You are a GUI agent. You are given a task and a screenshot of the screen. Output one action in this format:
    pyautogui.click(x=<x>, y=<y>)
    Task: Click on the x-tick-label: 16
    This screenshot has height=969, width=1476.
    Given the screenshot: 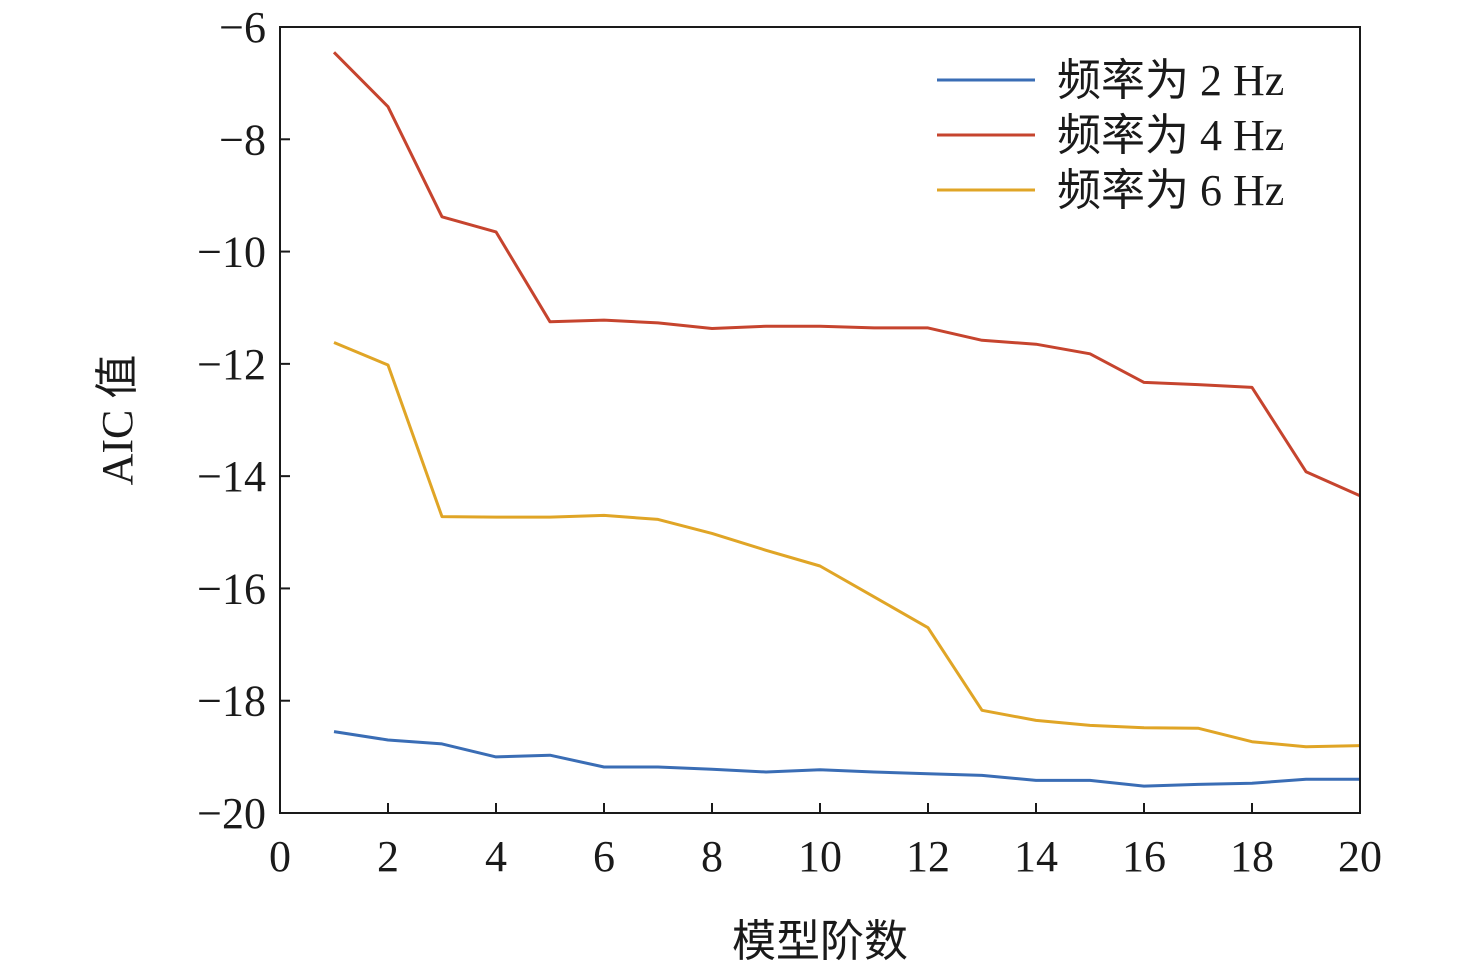 What is the action you would take?
    pyautogui.click(x=1144, y=856)
    